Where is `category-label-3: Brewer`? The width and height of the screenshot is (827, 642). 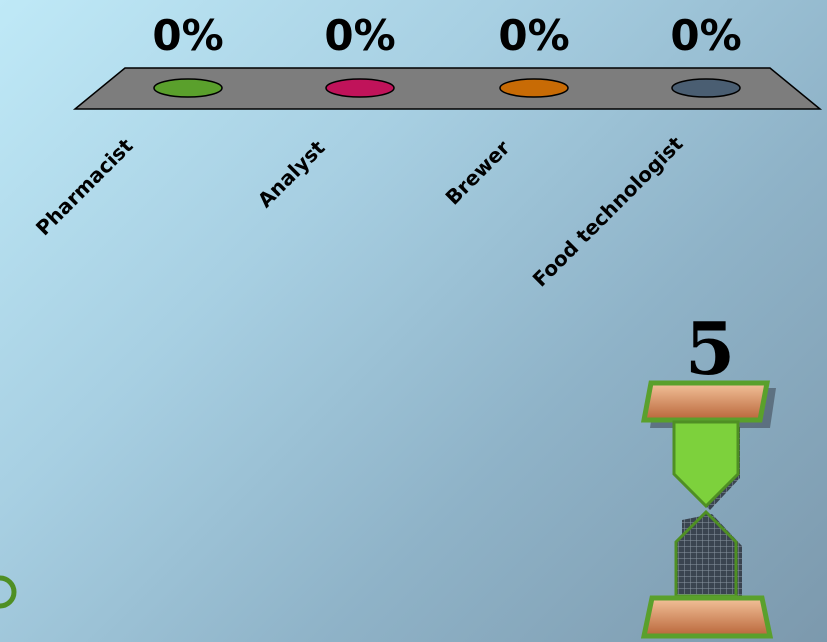 category-label-3: Brewer is located at coordinates (478, 172).